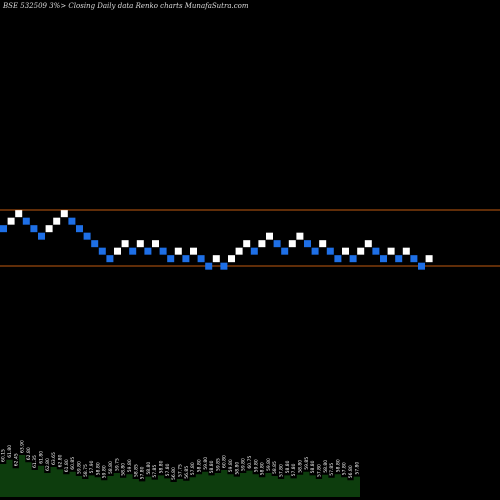 The image size is (500, 500). I want to click on volume-label: 59.75, so click(117, 464).